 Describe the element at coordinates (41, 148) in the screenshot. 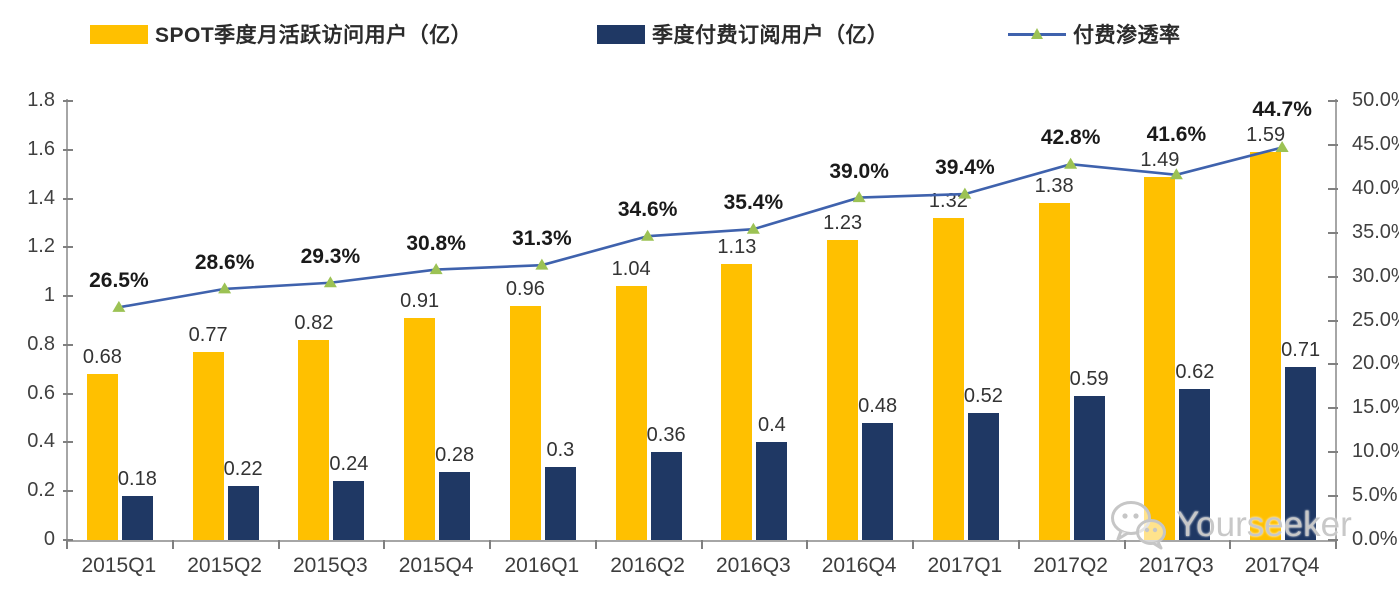

I see `left-axis-tick-label: 1.6` at that location.